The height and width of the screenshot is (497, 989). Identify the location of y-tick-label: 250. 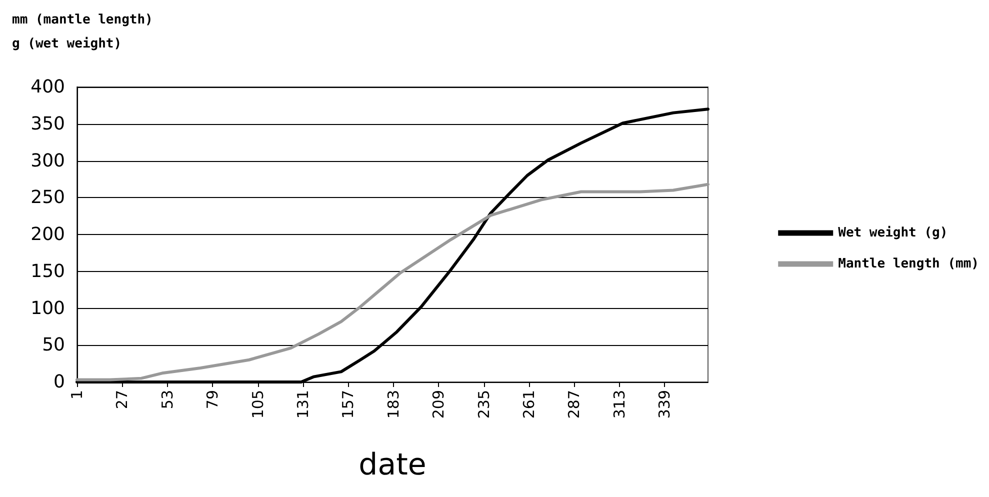
(47, 197).